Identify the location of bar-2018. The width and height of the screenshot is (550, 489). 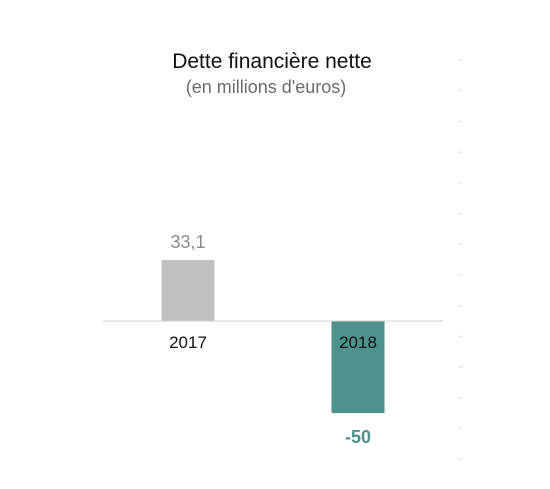
(358, 367).